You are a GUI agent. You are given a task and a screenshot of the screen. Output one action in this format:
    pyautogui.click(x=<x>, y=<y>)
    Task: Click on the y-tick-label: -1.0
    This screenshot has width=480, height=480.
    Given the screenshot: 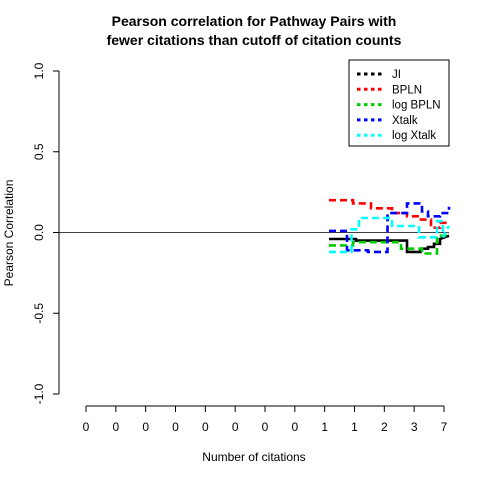 What is the action you would take?
    pyautogui.click(x=39, y=393)
    